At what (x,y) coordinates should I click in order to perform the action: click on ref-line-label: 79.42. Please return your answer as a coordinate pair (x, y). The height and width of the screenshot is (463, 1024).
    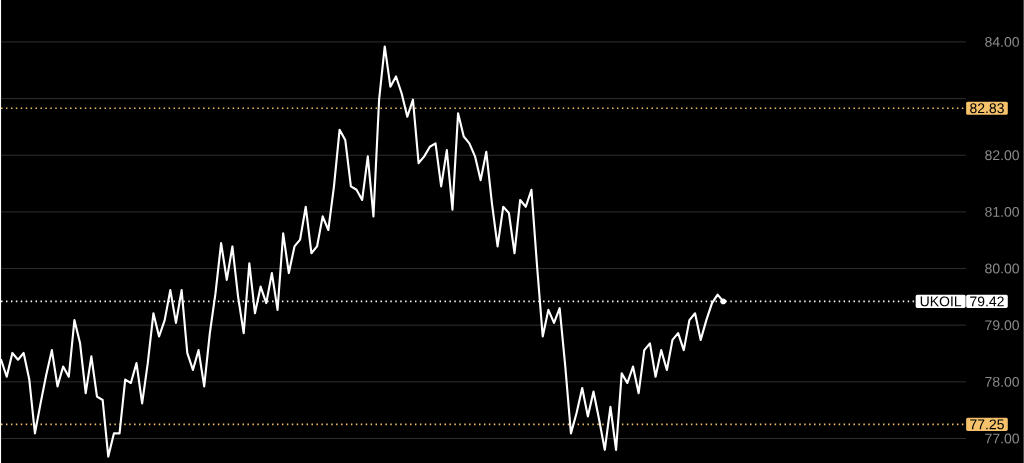
    Looking at the image, I should click on (987, 301).